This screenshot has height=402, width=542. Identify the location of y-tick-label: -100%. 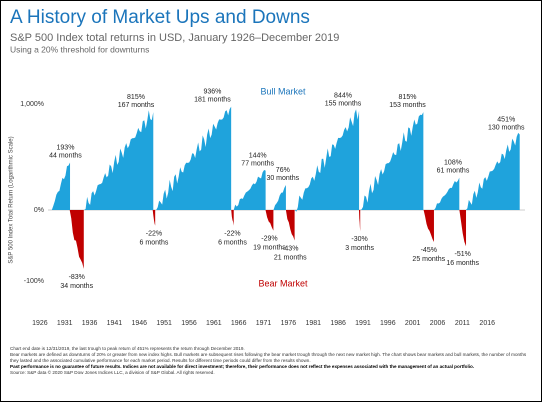
(34, 281).